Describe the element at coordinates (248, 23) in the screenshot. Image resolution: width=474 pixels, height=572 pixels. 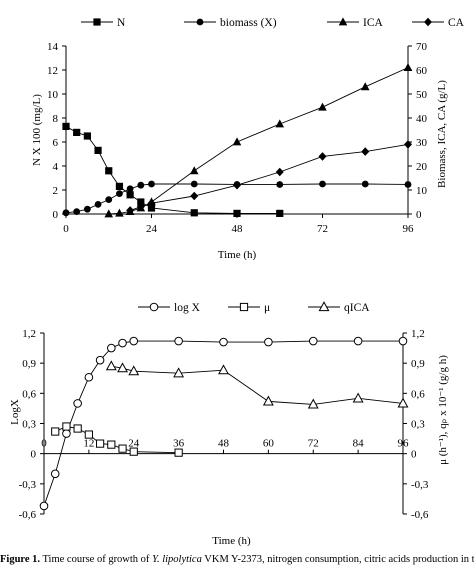
I see `legend-label-biomass-x: biomass (X)` at that location.